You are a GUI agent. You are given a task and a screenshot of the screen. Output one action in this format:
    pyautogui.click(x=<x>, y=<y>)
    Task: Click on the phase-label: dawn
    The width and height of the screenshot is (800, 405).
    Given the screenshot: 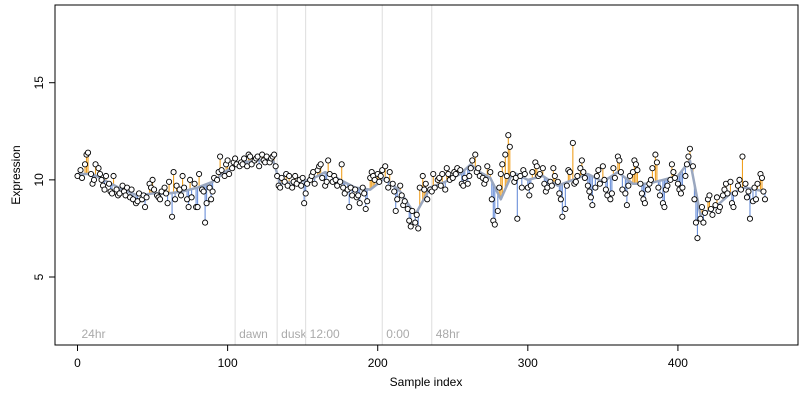 What is the action you would take?
    pyautogui.click(x=253, y=334)
    